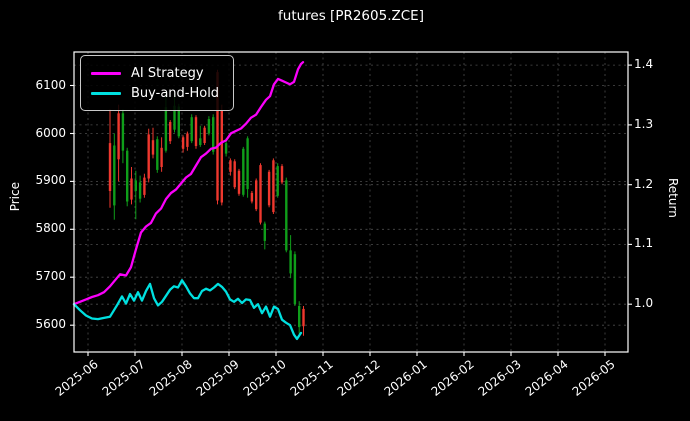  What do you see at coordinates (50, 228) in the screenshot?
I see `y-tick-label-left: 5800` at bounding box center [50, 228].